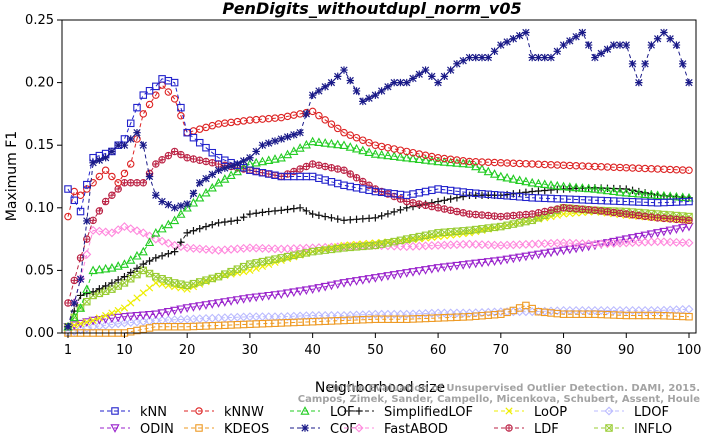 The width and height of the screenshot is (702, 434). I want to click on legend-item-cof: COF, so click(323, 428).